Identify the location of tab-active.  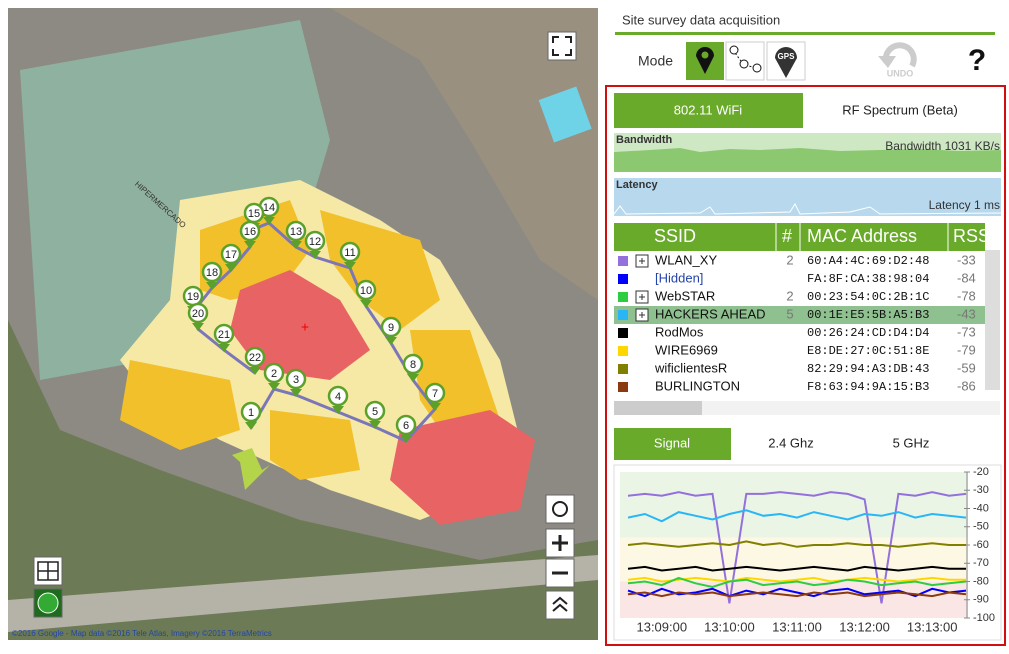
(708, 110).